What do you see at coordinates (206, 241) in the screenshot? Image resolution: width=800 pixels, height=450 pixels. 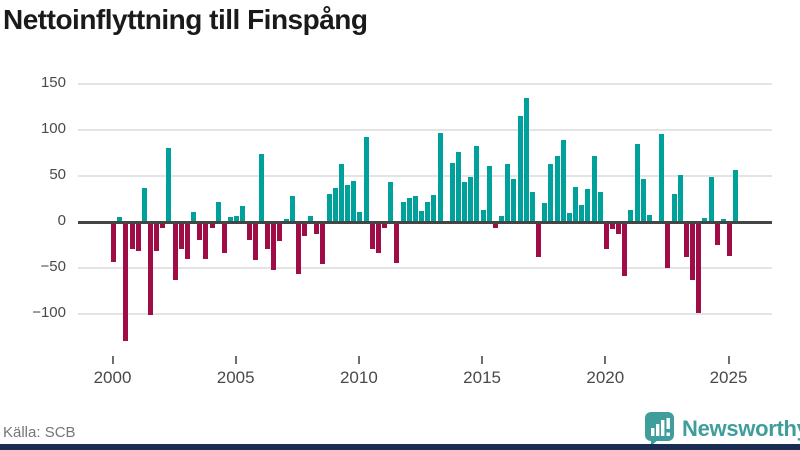 I see `bar-2003Q4` at bounding box center [206, 241].